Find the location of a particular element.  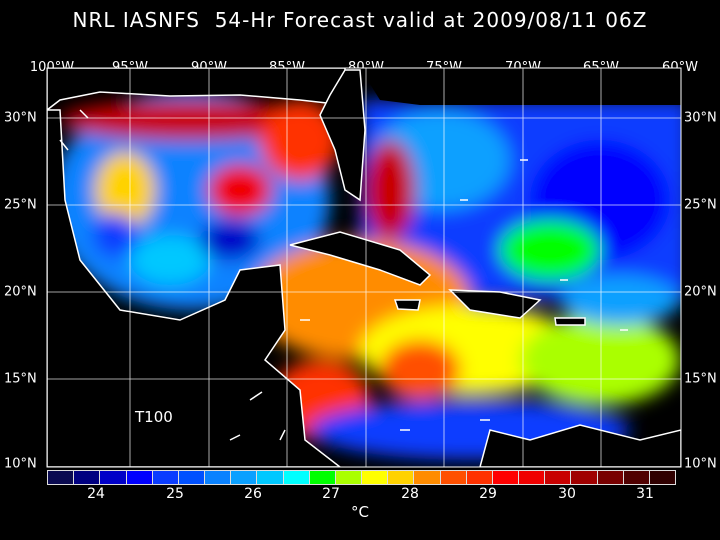

land-florida is located at coordinates (342, 135).